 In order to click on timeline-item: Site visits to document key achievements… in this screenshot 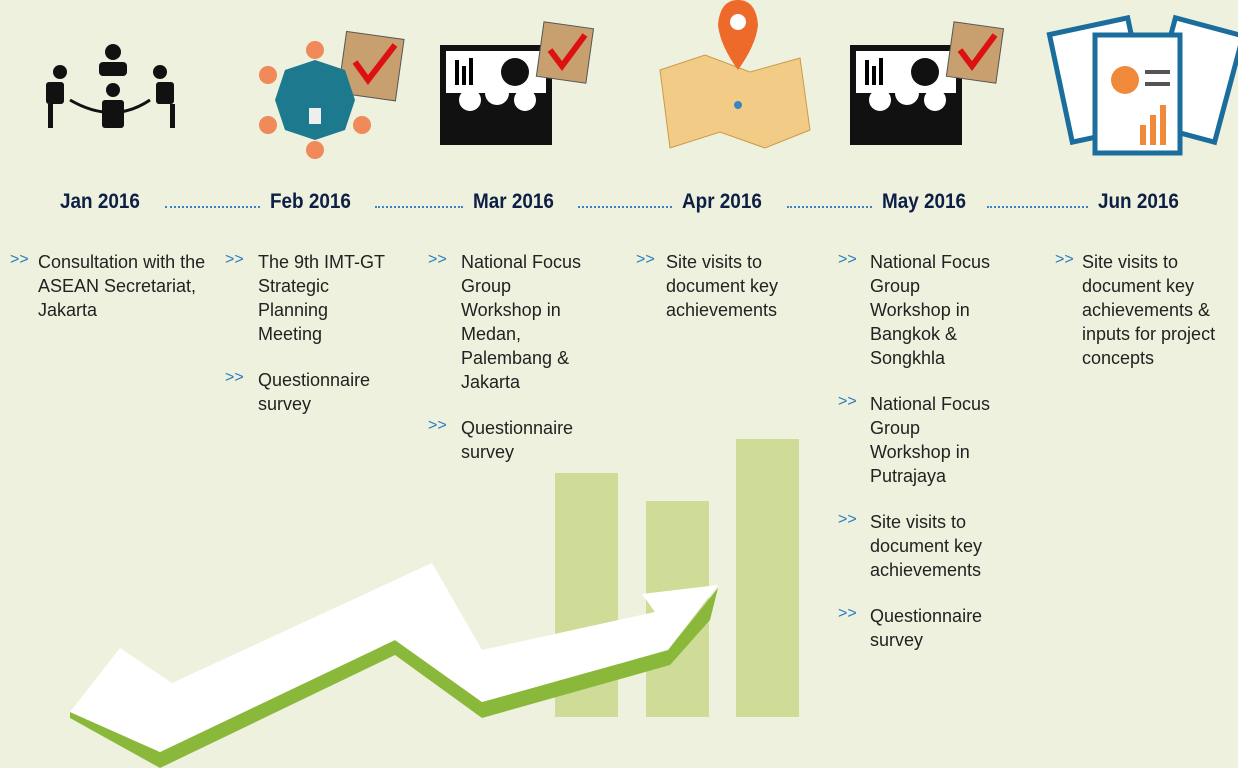, I will do `click(1149, 310)`.